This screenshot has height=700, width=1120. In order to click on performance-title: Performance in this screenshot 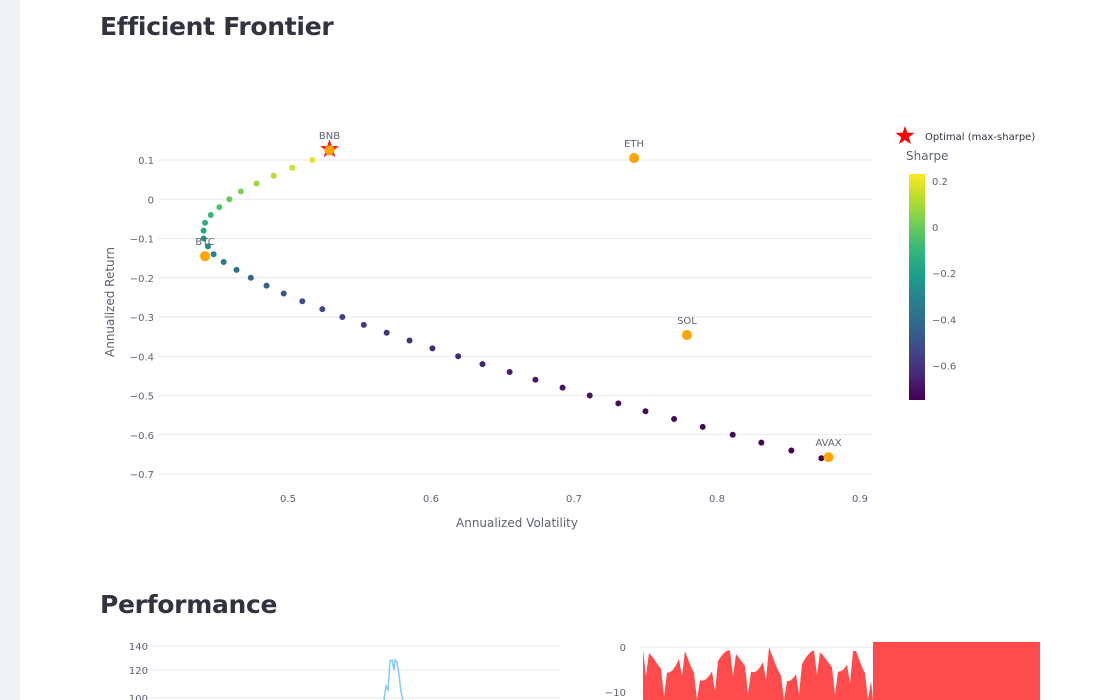, I will do `click(189, 604)`.